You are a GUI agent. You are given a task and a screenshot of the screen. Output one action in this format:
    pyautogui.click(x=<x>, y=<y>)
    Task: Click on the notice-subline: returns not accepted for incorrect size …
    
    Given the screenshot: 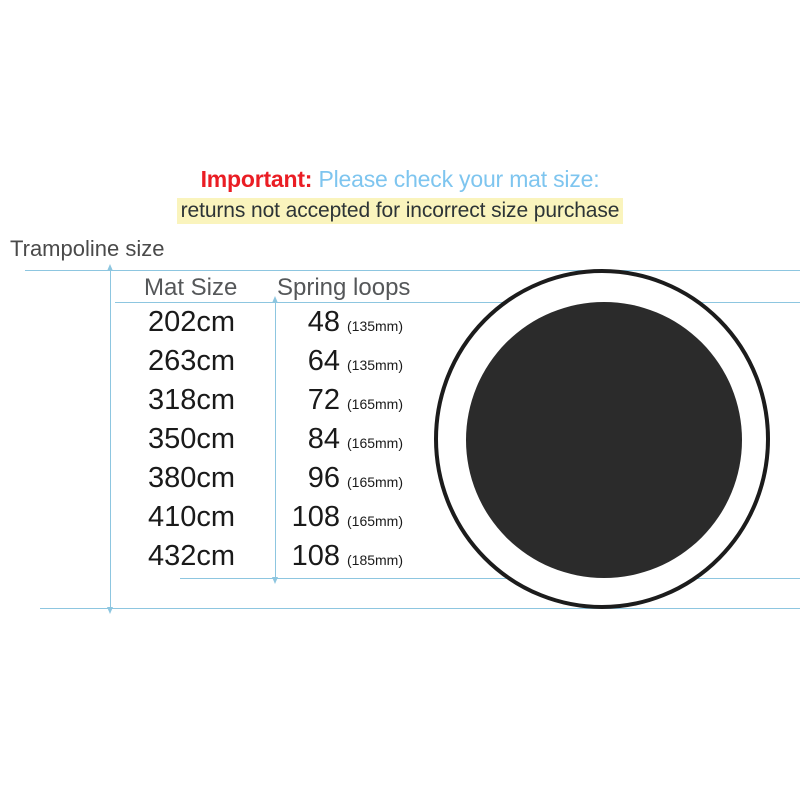 What is the action you would take?
    pyautogui.click(x=400, y=211)
    